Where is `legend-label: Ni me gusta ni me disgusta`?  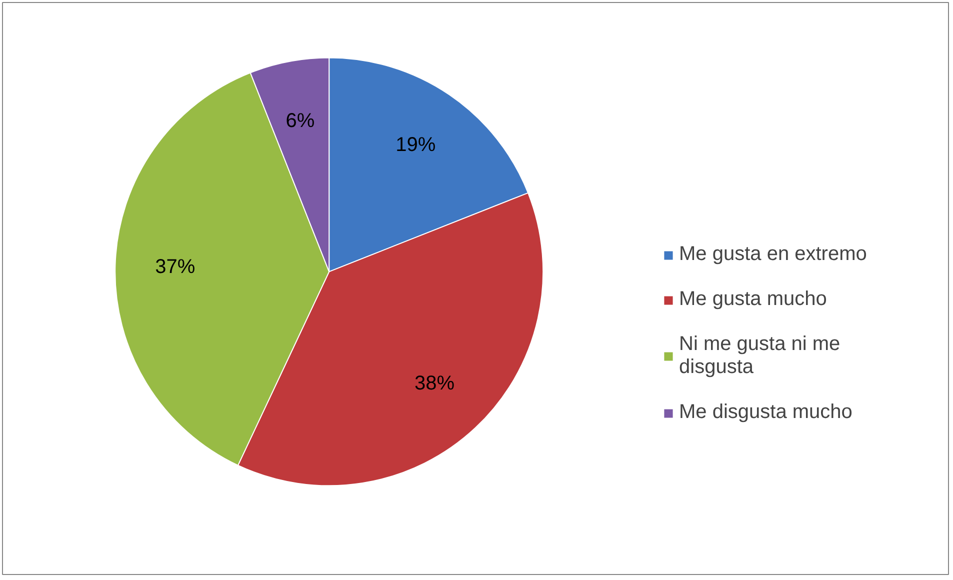 legend-label: Ni me gusta ni me disgusta is located at coordinates (759, 356).